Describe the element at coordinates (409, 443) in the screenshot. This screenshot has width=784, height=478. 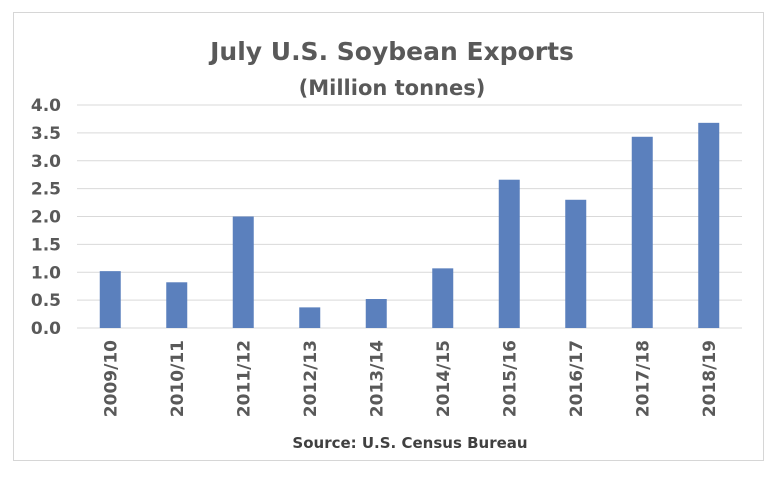
I see `source-note: Source: U.S. Census Bureau` at that location.